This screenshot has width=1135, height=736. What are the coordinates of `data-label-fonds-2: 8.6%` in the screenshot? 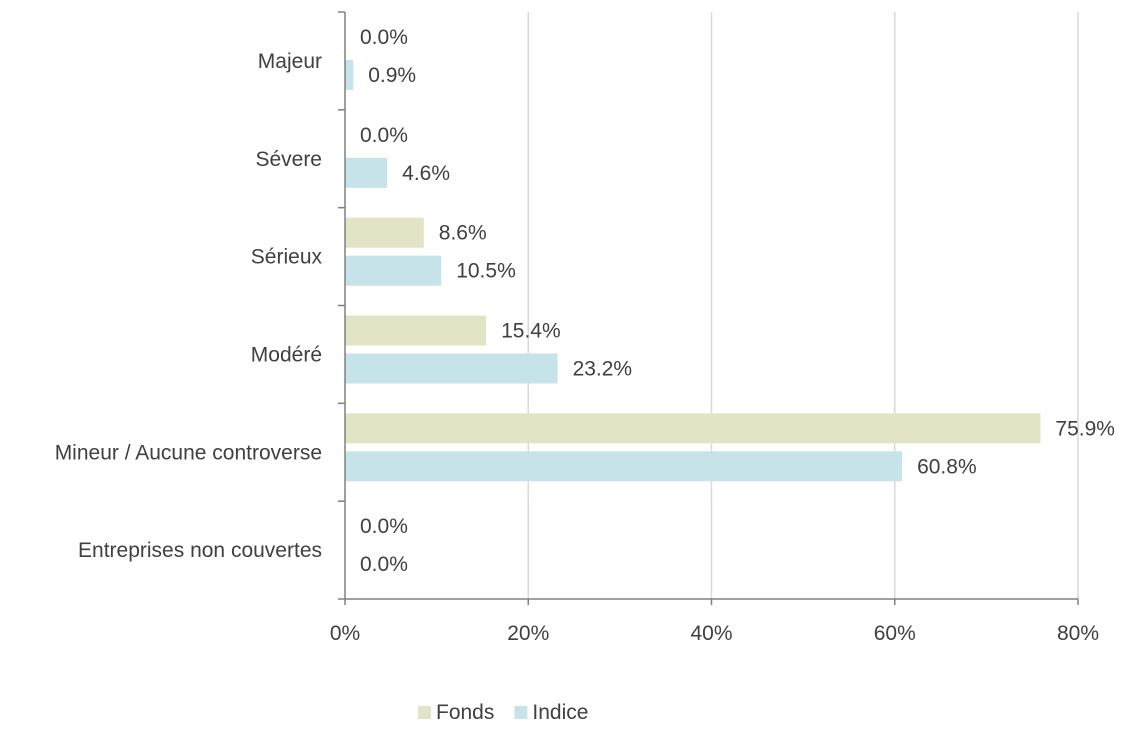 It's located at (463, 233).